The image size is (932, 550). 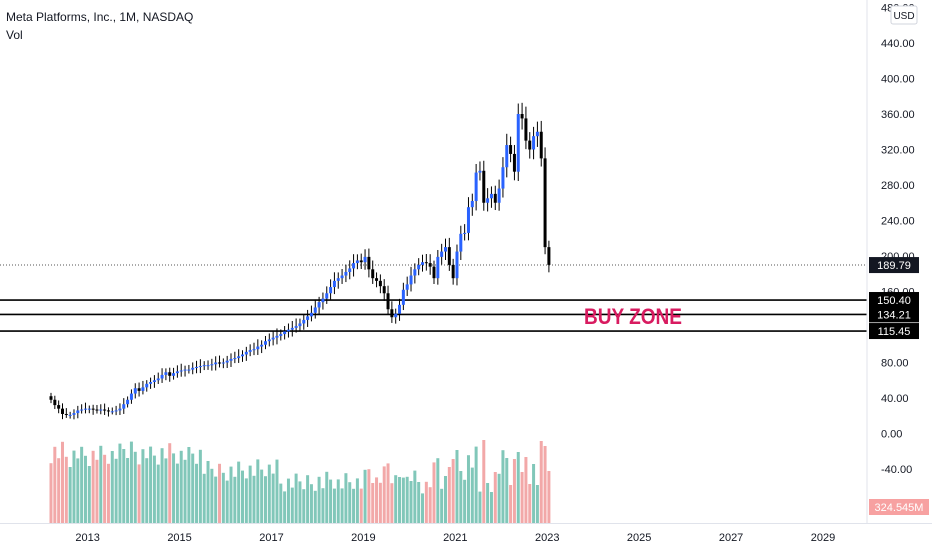 What do you see at coordinates (894, 301) in the screenshot?
I see `level-label: 150.40` at bounding box center [894, 301].